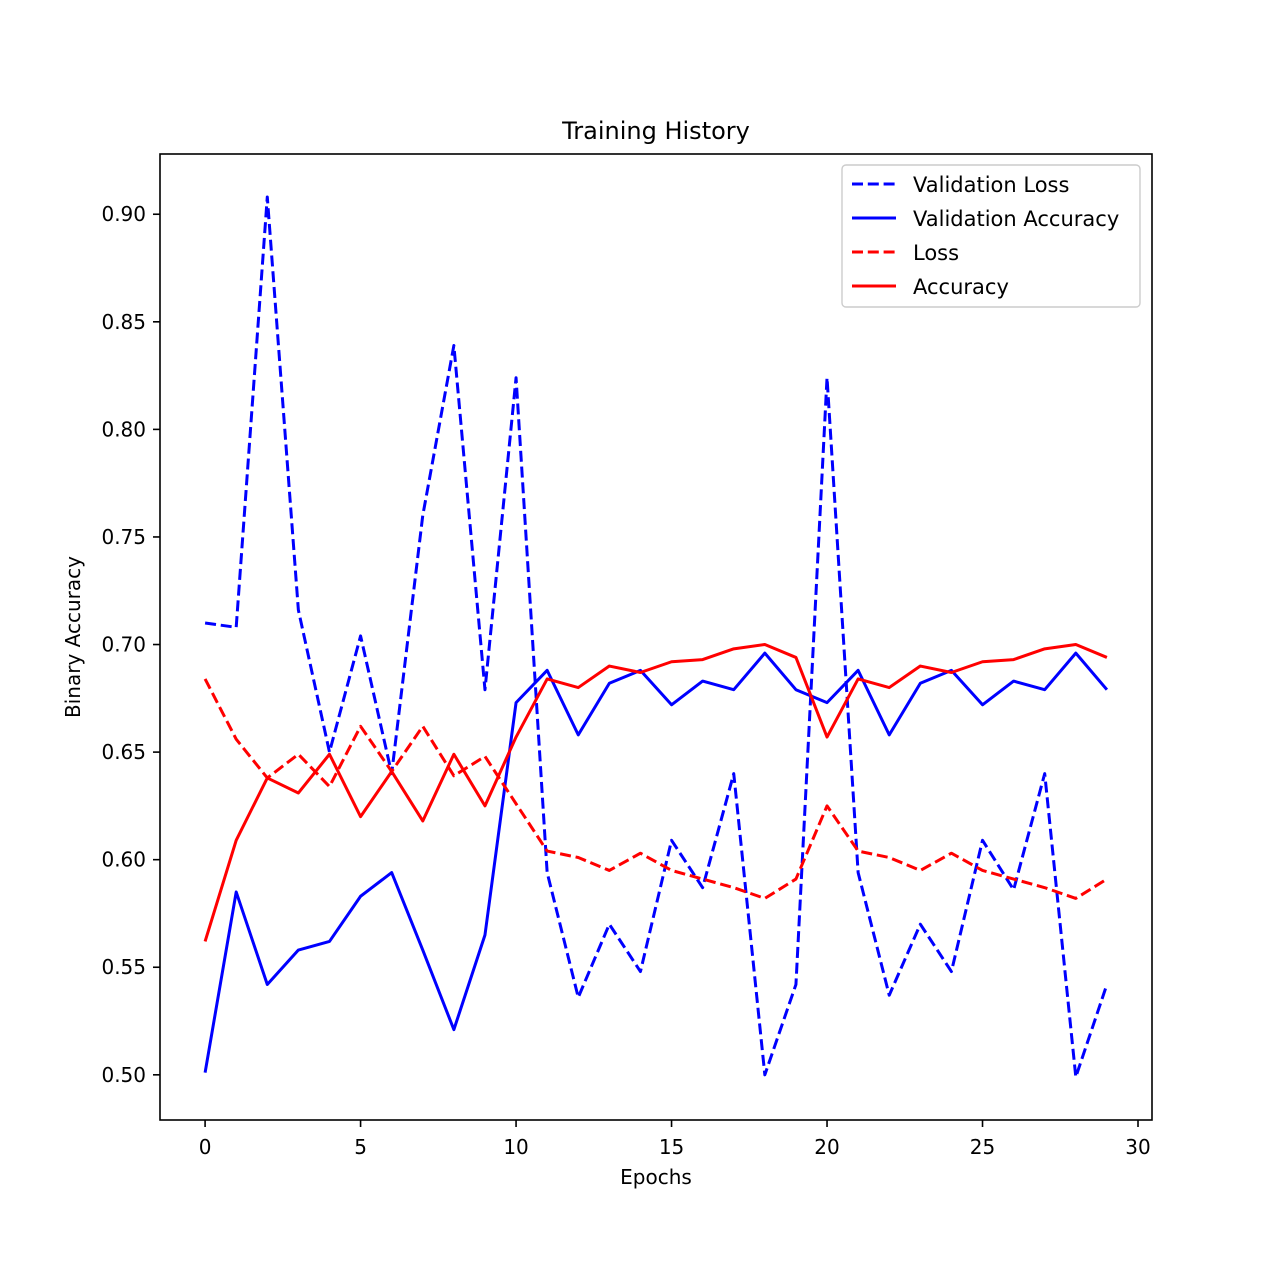 This screenshot has height=1280, width=1280. Describe the element at coordinates (123, 752) in the screenshot. I see `y-tick-label: 0.65` at that location.